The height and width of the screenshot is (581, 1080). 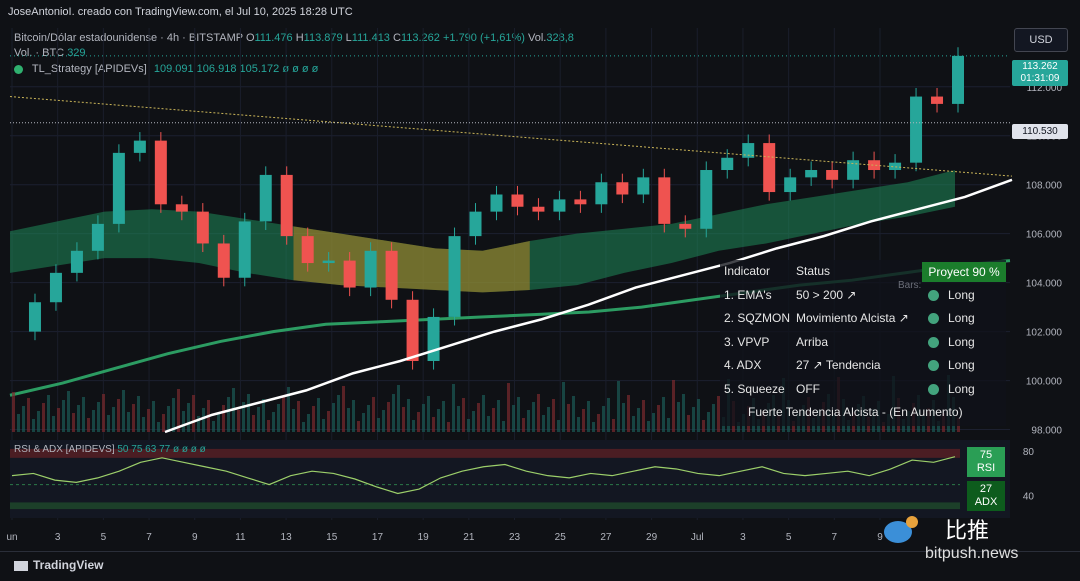 What do you see at coordinates (104, 537) in the screenshot?
I see `time-tick-label: 5` at bounding box center [104, 537].